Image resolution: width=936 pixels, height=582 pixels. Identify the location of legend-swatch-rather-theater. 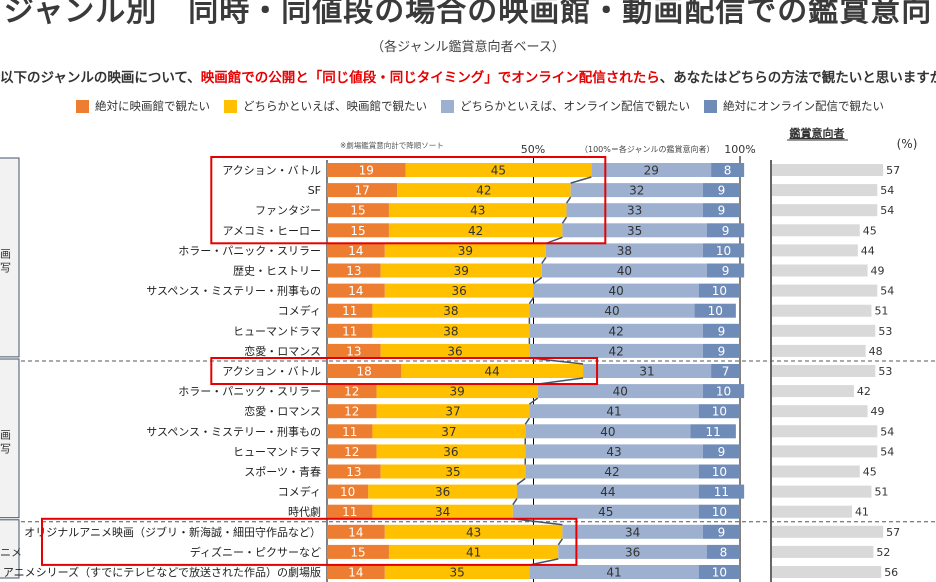
(230, 106).